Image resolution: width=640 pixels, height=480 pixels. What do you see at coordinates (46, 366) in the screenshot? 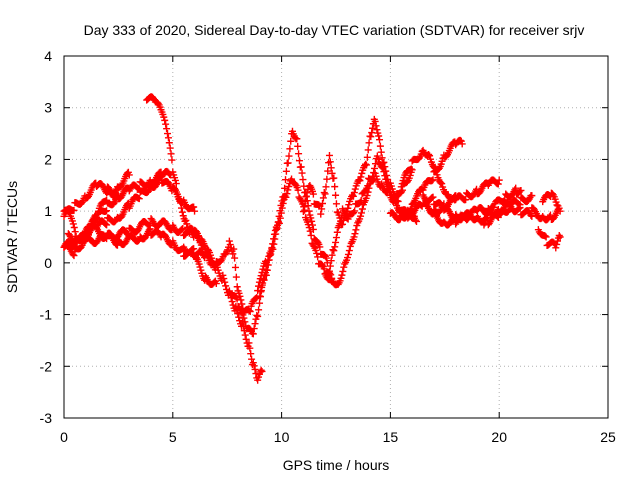
I see `y-tick-label: -2` at bounding box center [46, 366].